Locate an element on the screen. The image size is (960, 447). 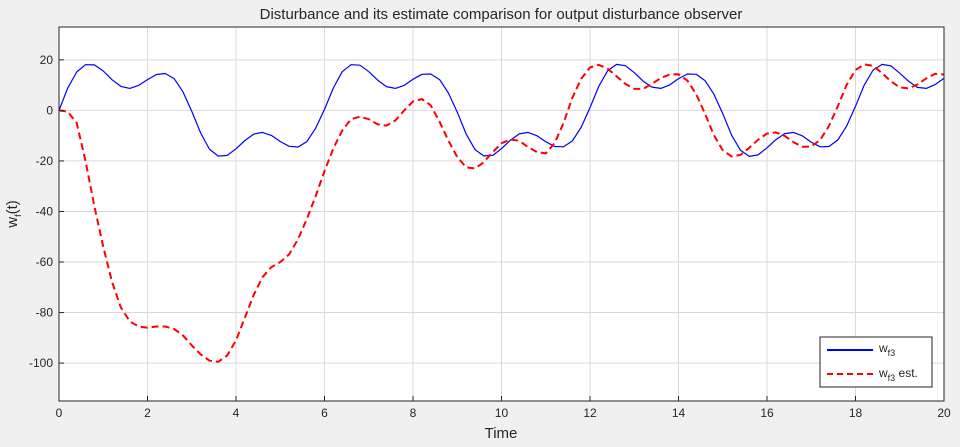
x-tick-label: 14 is located at coordinates (679, 413).